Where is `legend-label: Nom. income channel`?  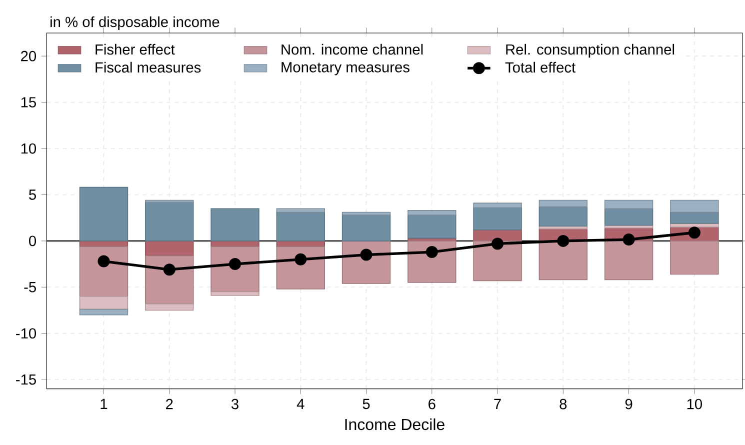 legend-label: Nom. income channel is located at coordinates (352, 49).